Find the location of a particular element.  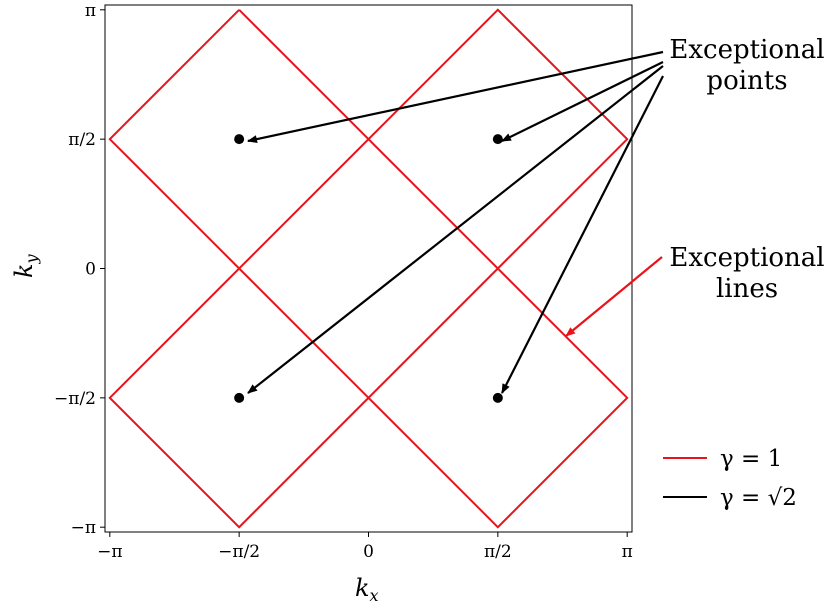

arrow-to-point-upper-left is located at coordinates (455, 97).